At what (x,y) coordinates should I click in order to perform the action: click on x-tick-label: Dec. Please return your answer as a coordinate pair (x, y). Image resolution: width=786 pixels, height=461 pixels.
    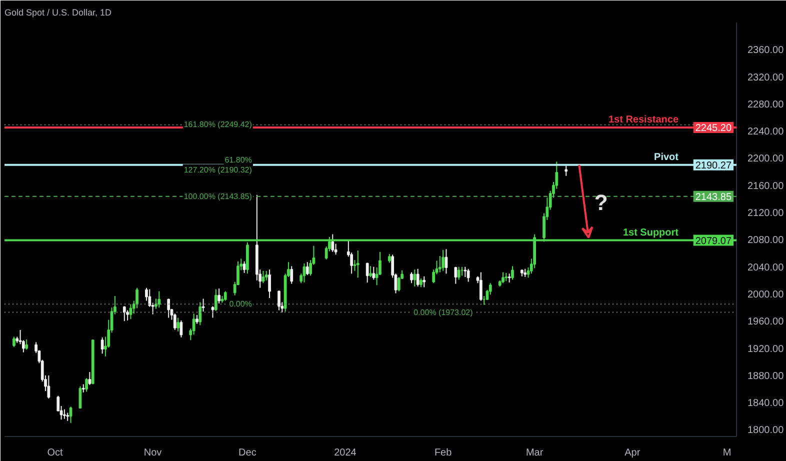
    Looking at the image, I should click on (247, 453).